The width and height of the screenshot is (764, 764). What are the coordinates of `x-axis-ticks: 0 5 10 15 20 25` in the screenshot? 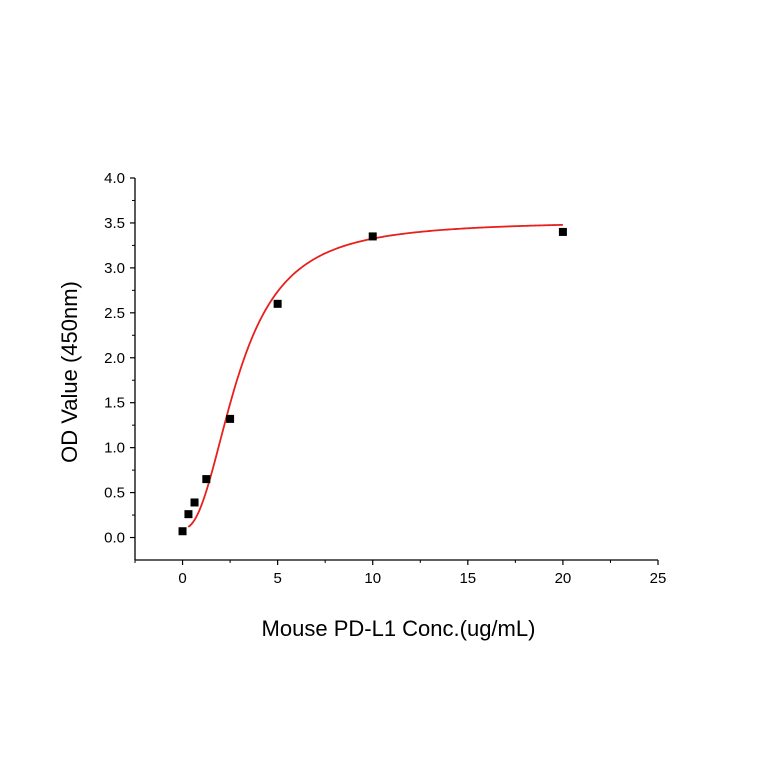 It's located at (400, 573).